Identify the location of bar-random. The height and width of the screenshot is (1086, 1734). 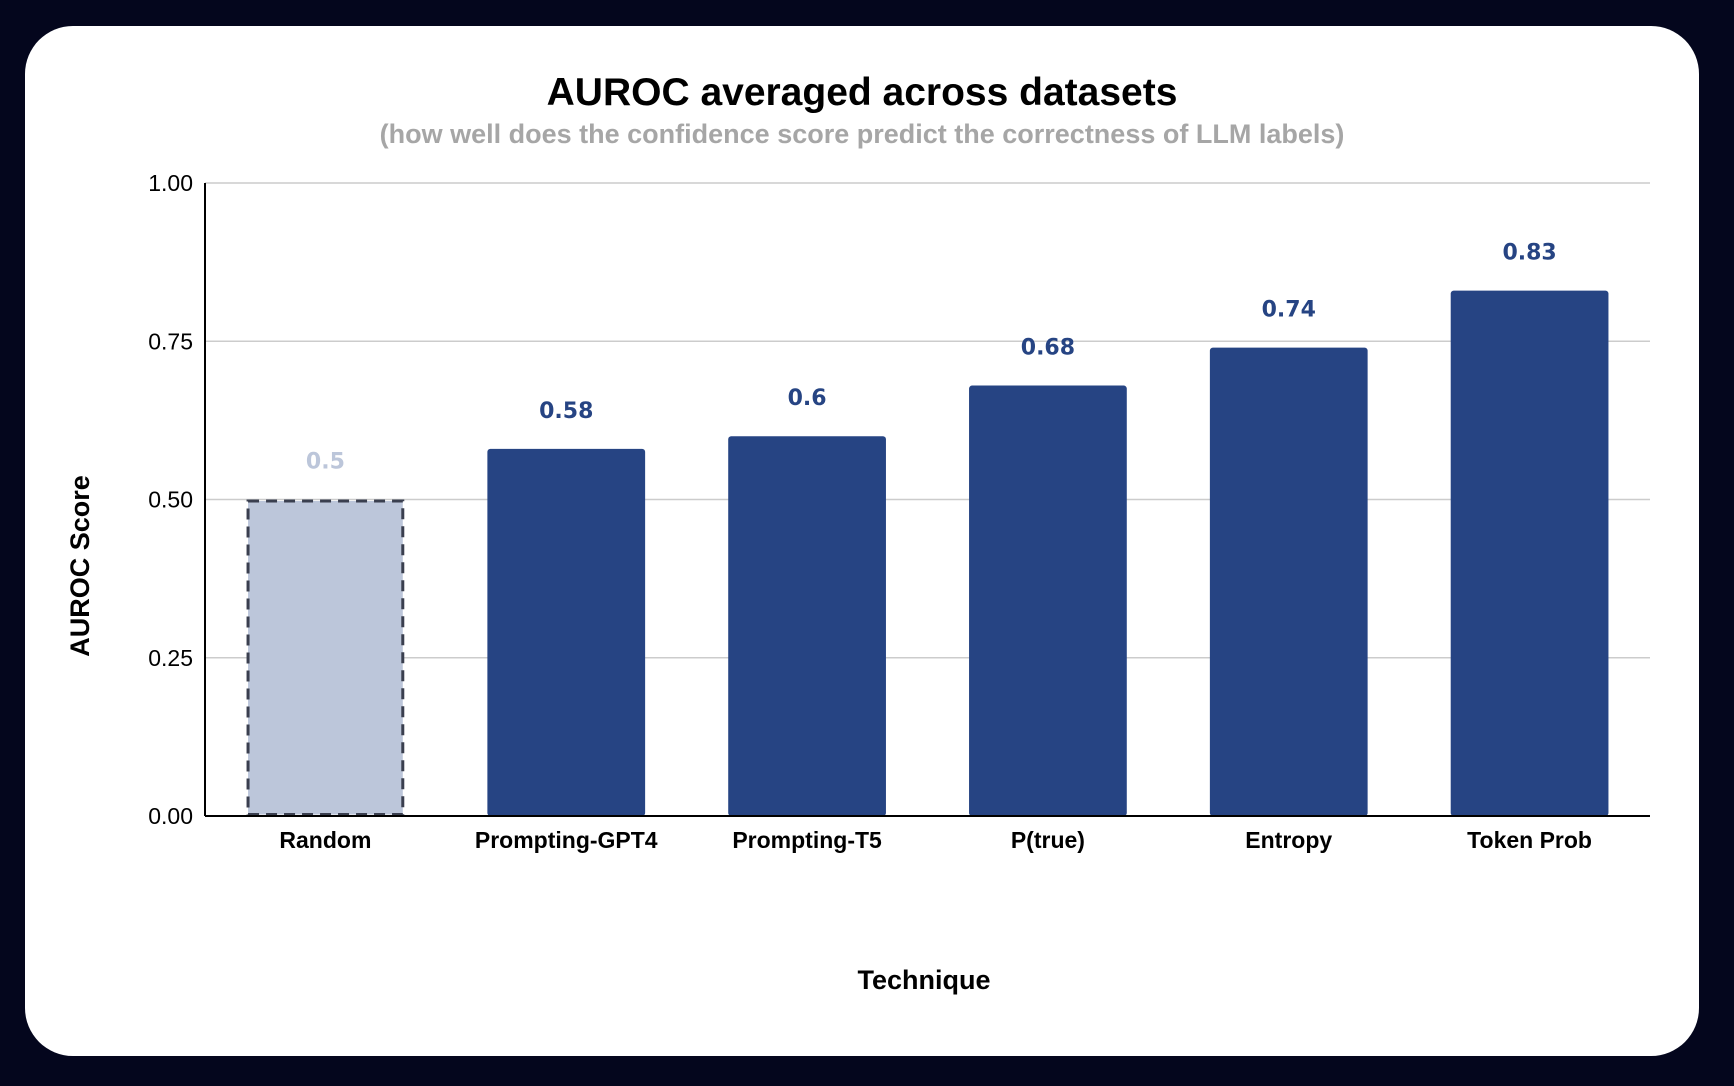
(325, 657).